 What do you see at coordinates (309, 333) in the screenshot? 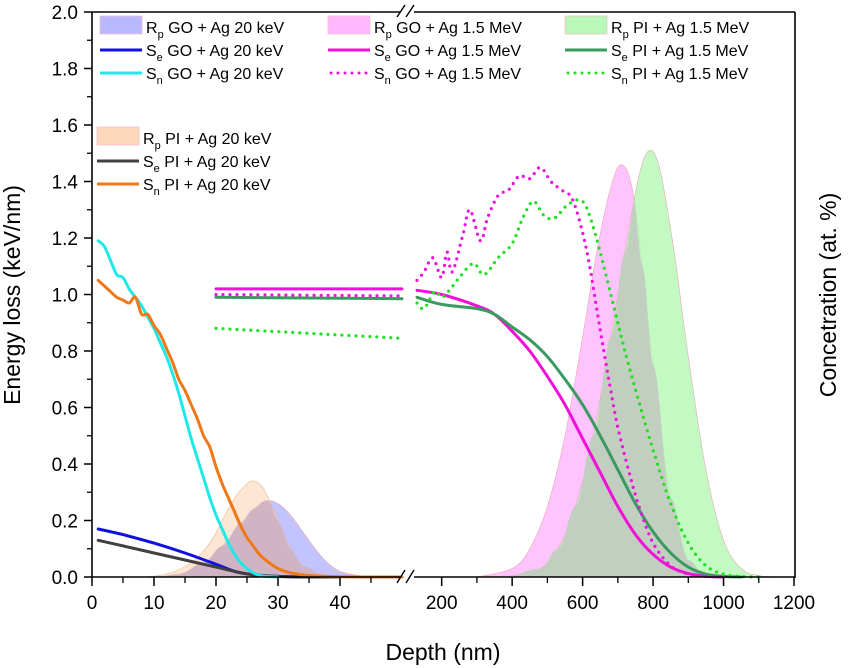
I see `line-Sn_PI_1_5MeV-seg0` at bounding box center [309, 333].